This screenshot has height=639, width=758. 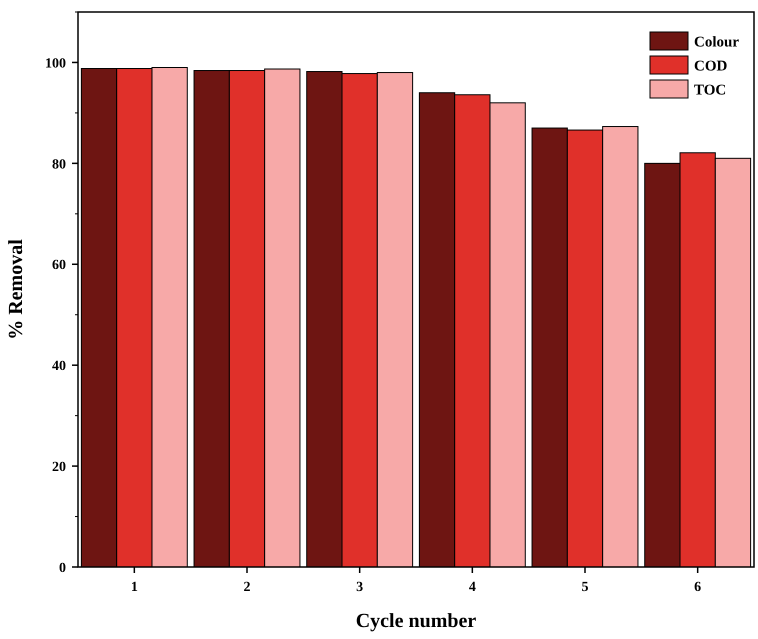 I want to click on legend-label: COD, so click(x=711, y=66).